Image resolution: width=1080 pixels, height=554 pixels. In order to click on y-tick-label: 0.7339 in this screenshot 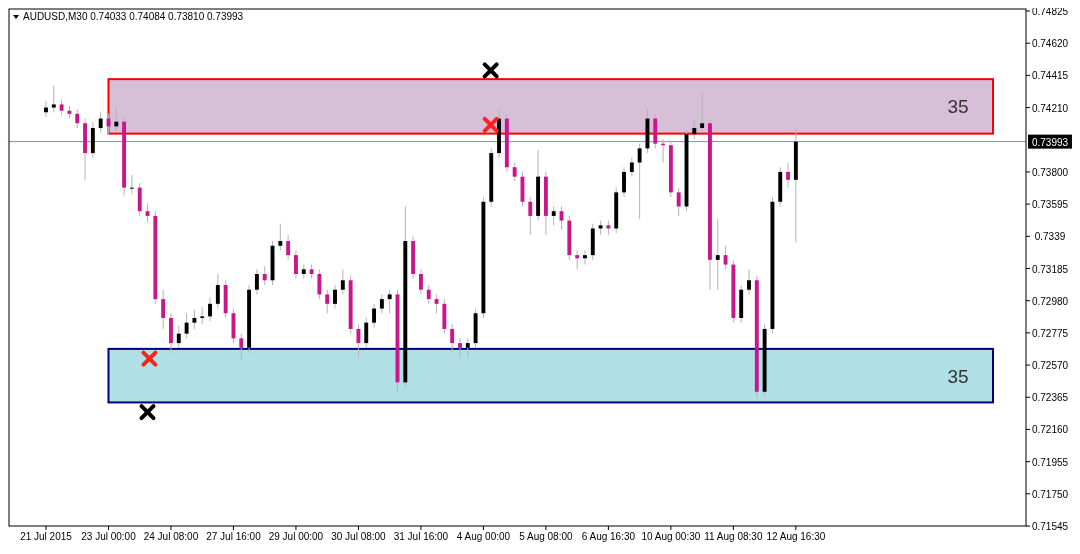, I will do `click(1050, 237)`.